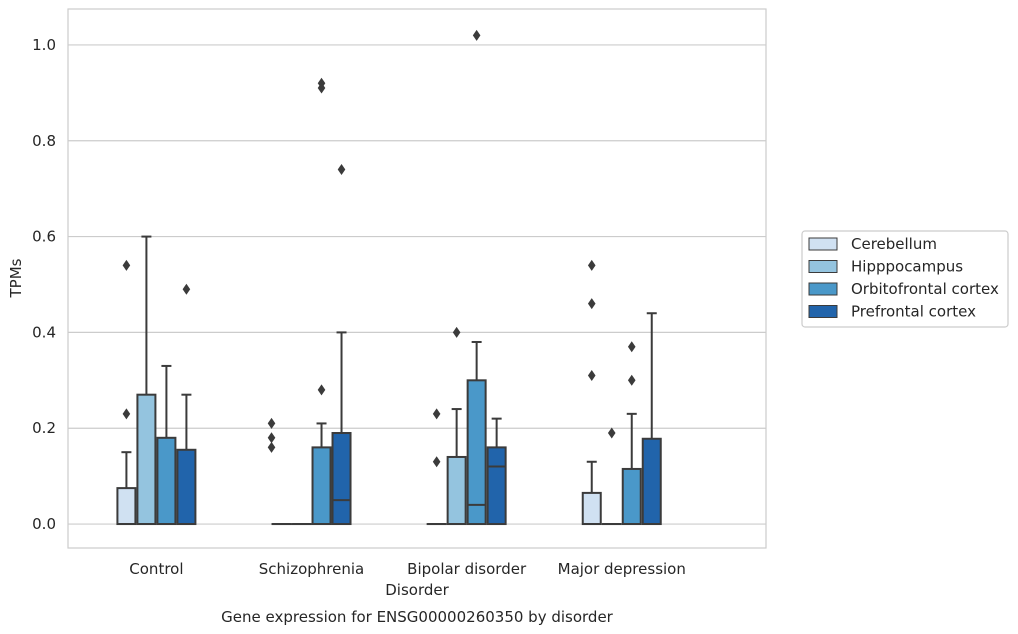  I want to click on y-tick-label: 0.0, so click(44, 524).